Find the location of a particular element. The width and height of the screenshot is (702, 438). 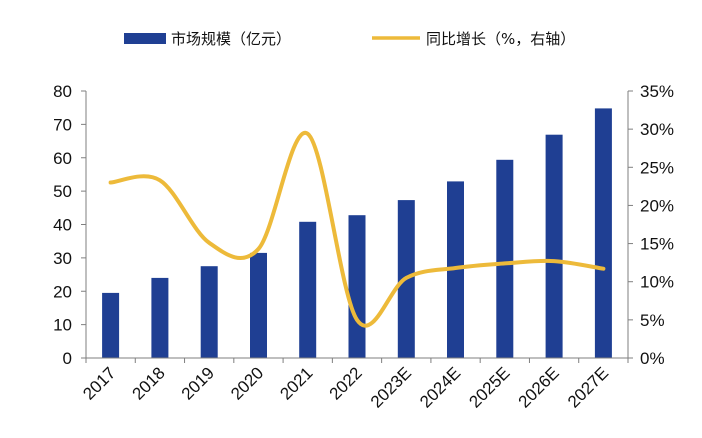

legend: 市场规模（亿元） 同比增长（%，右轴） is located at coordinates (349, 39).